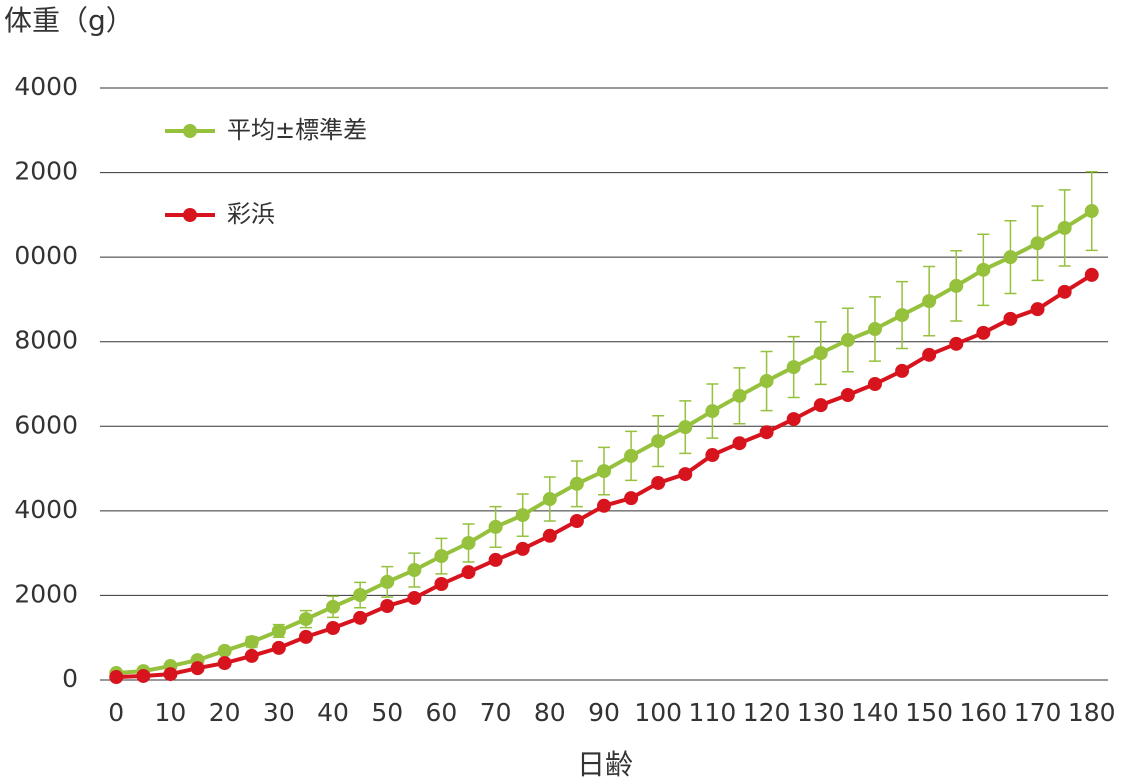 Image resolution: width=1122 pixels, height=784 pixels. What do you see at coordinates (116, 712) in the screenshot?
I see `x-tick-label: 0` at bounding box center [116, 712].